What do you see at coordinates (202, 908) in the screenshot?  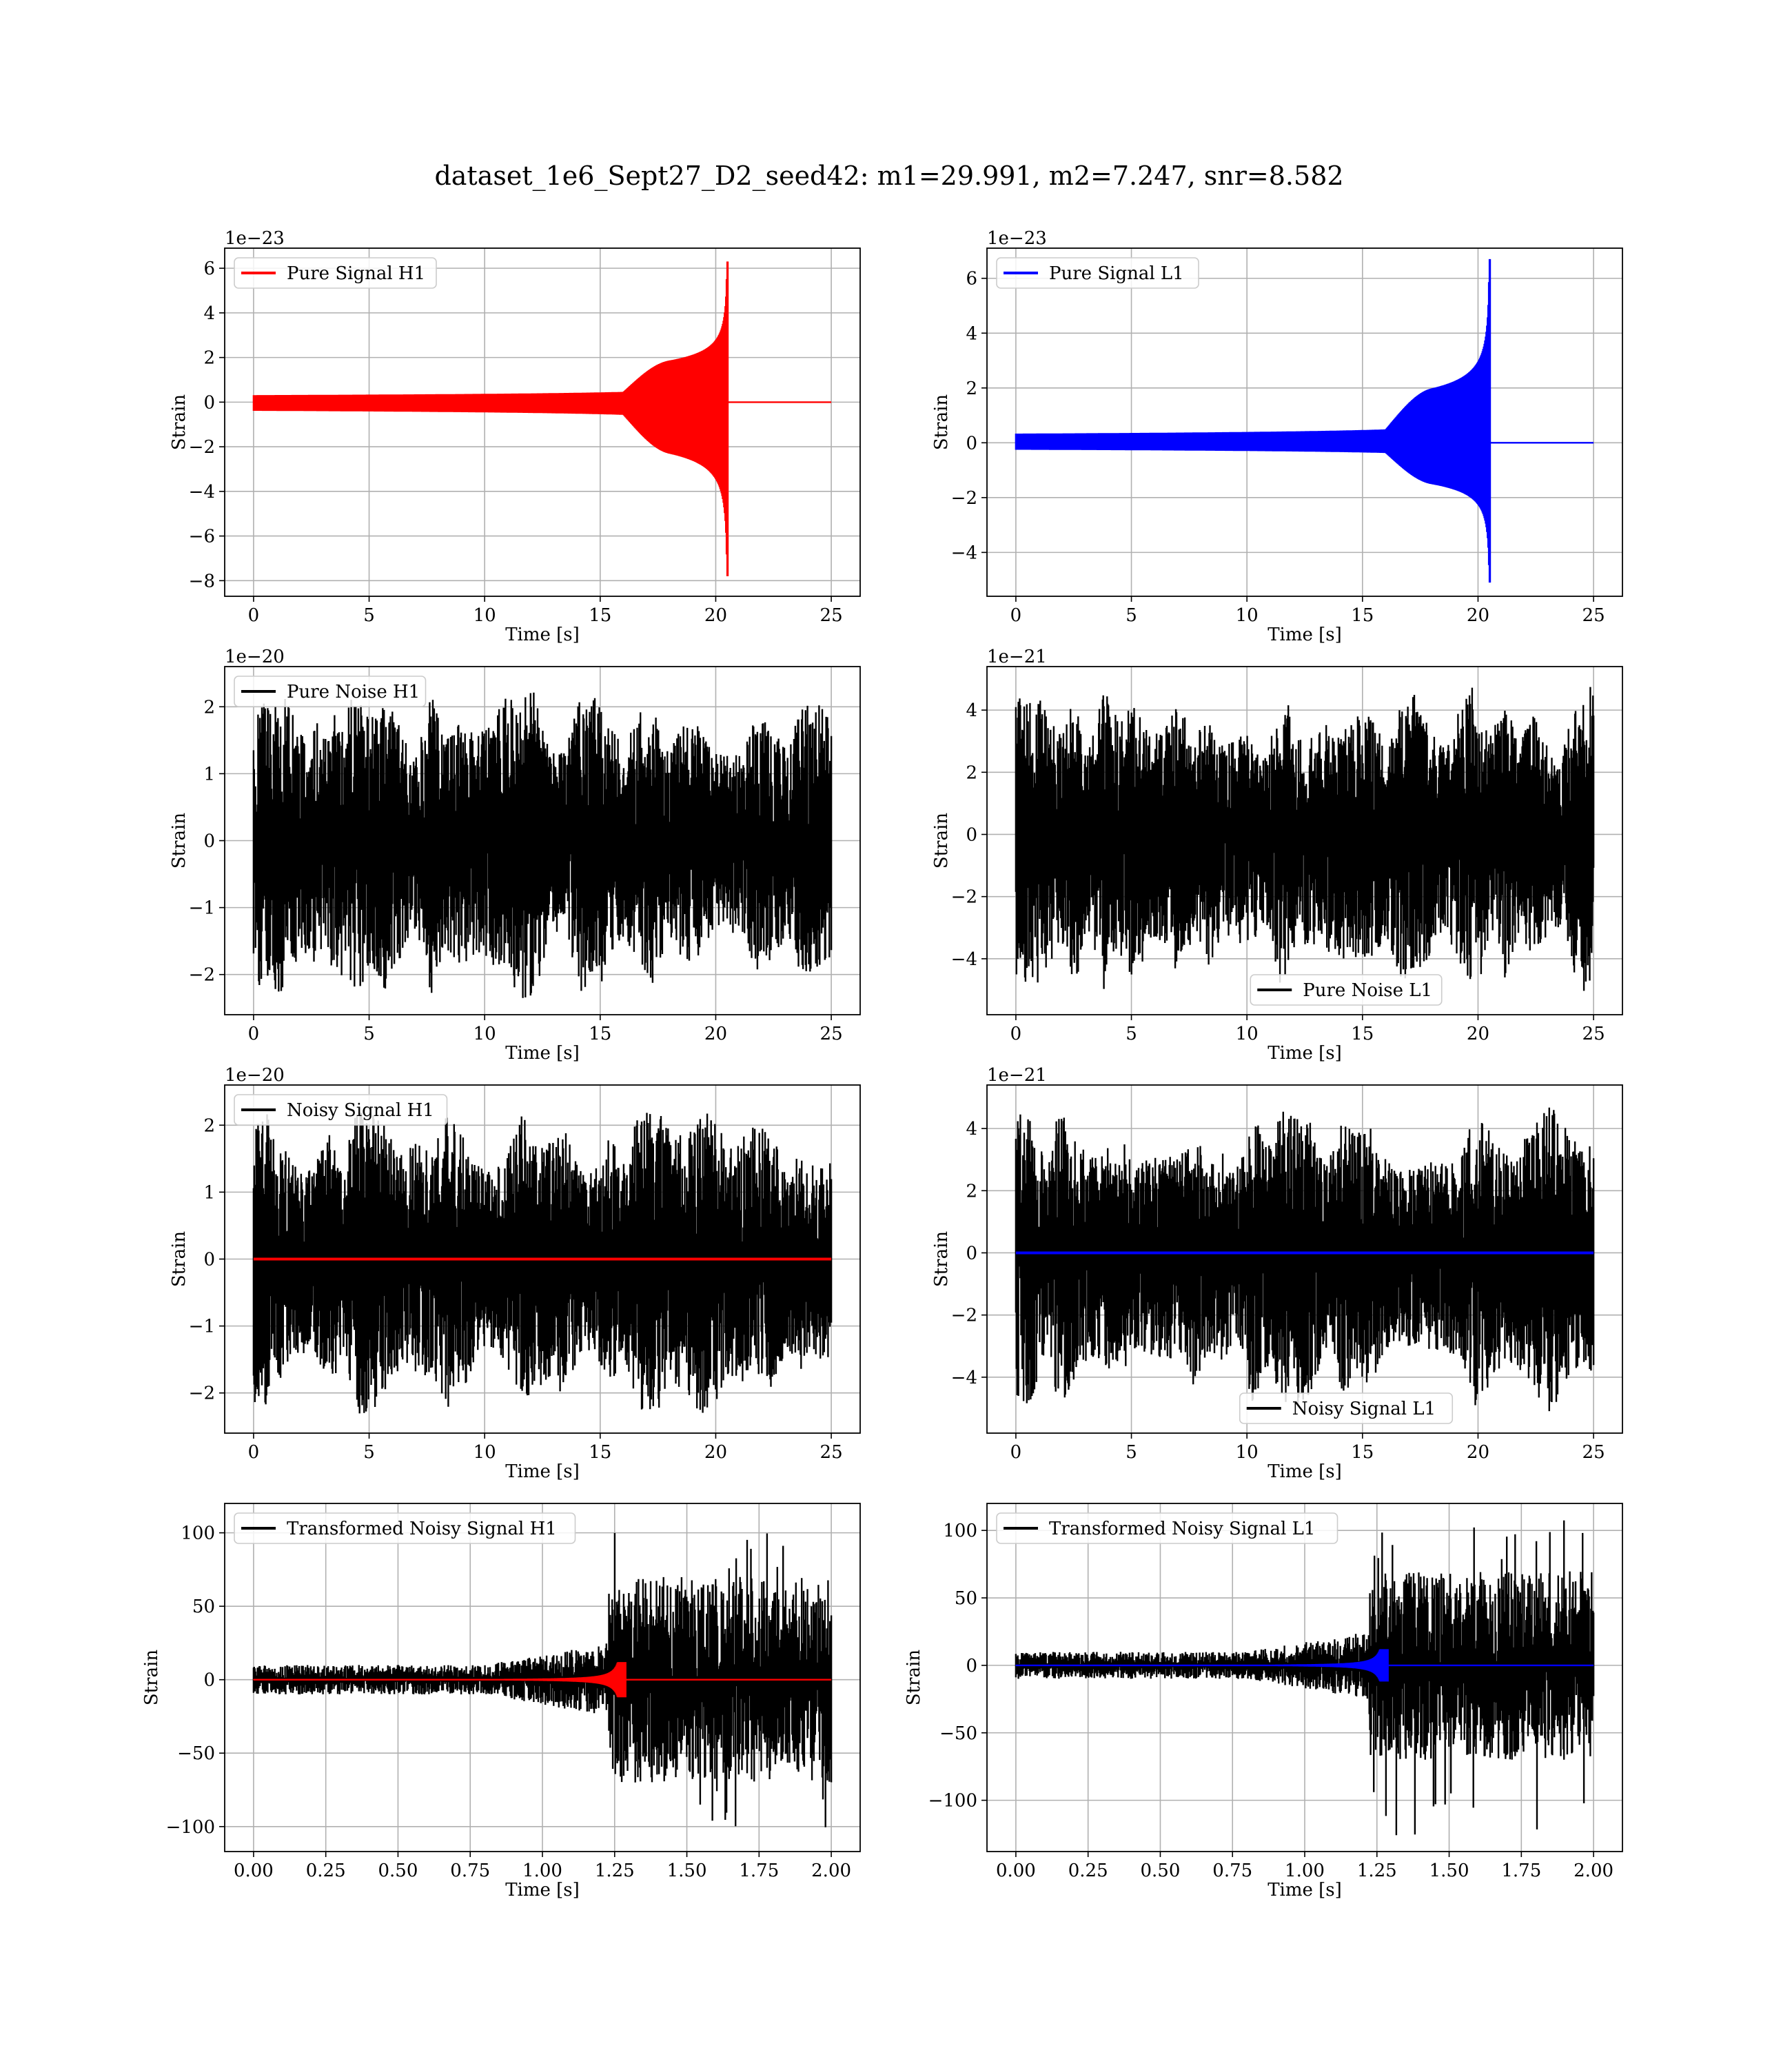 I see `y-tick-label: −1` at bounding box center [202, 908].